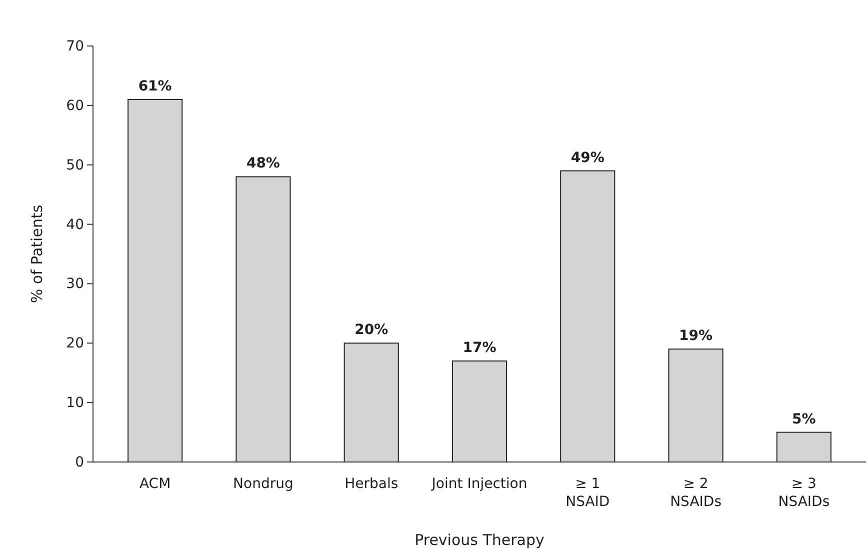 This screenshot has height=557, width=868. Describe the element at coordinates (371, 484) in the screenshot. I see `x-tick-label: Herbals` at that location.